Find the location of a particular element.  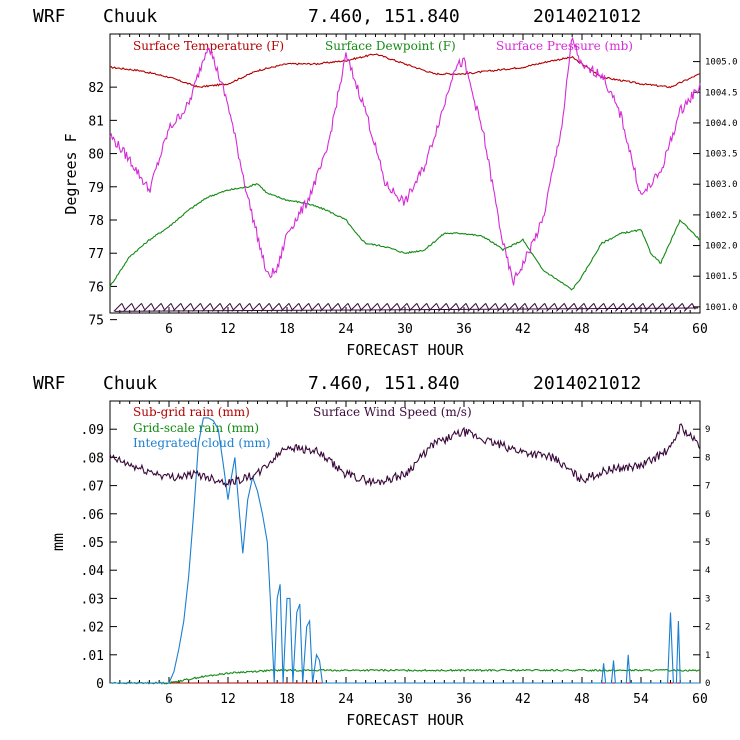

legend-entry-wind-speed: Surface Wind Speed (m/s) is located at coordinates (392, 412).